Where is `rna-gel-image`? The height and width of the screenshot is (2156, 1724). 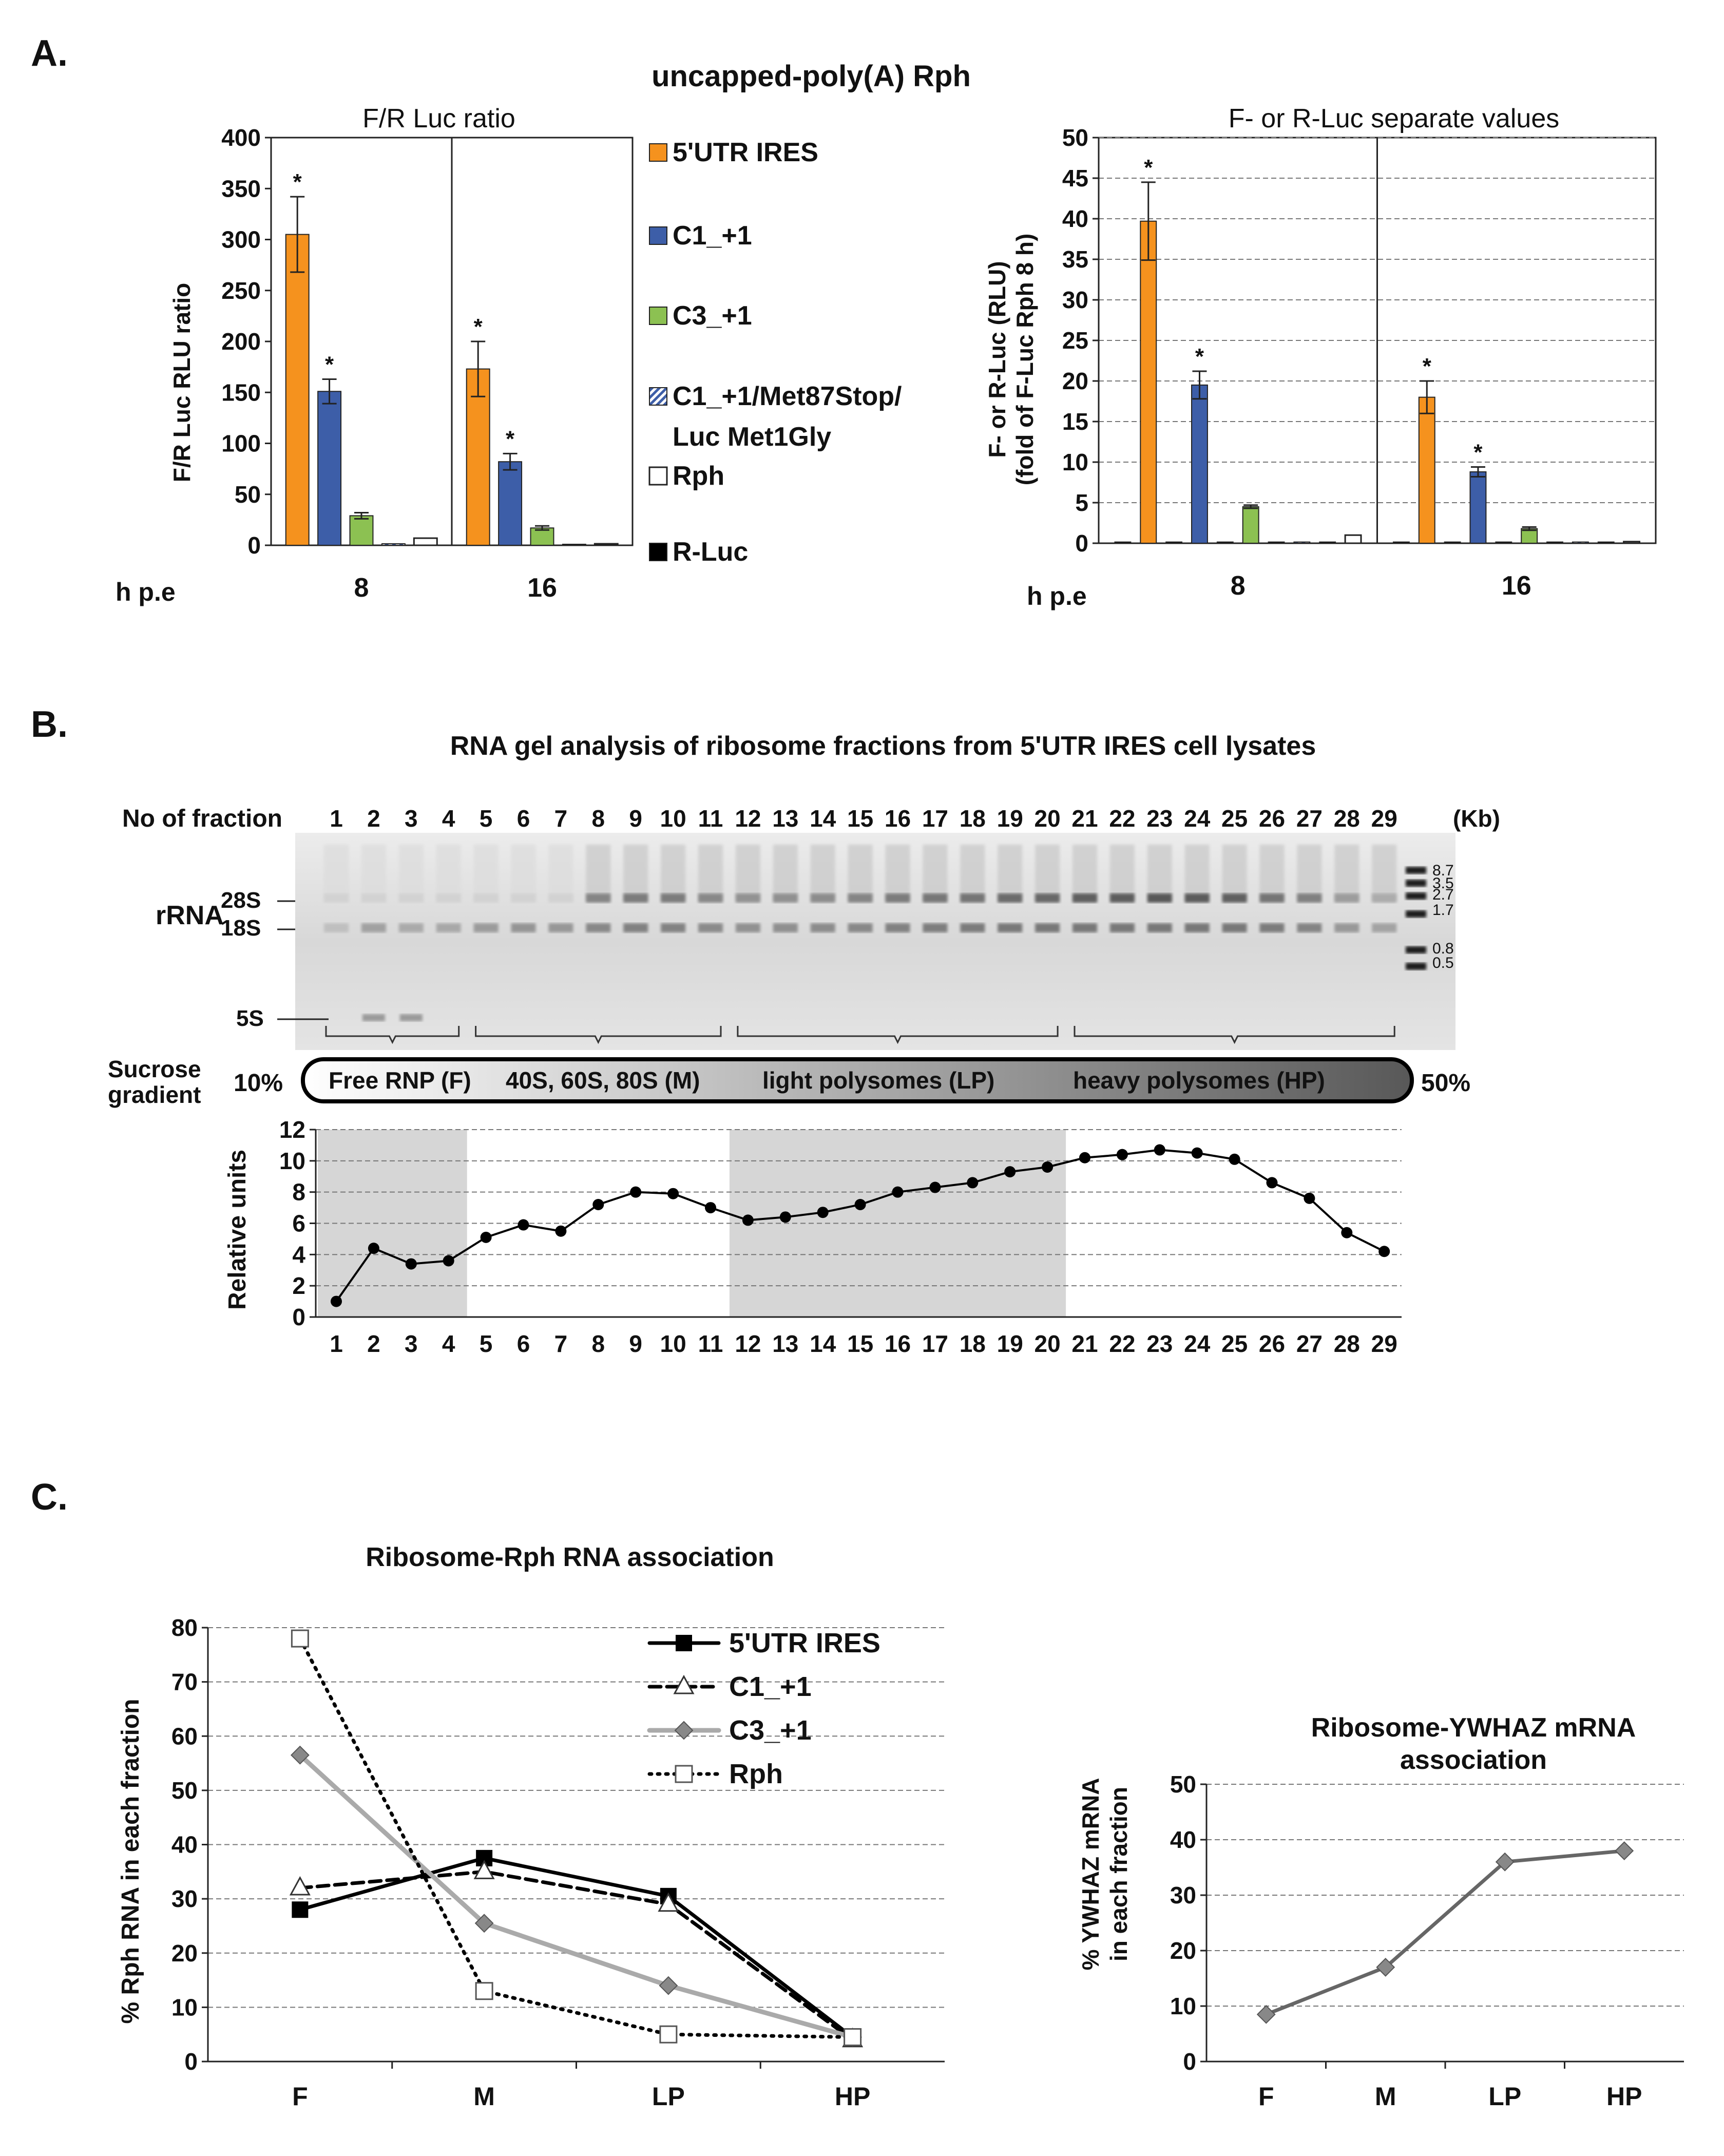
rna-gel-image is located at coordinates (875, 941).